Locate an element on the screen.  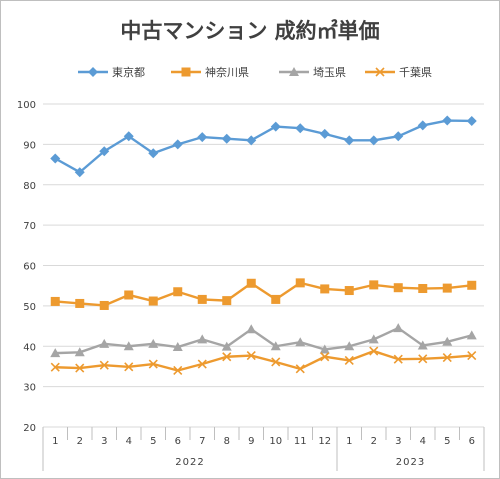
y-tick-label: 60 is located at coordinates (29, 267).